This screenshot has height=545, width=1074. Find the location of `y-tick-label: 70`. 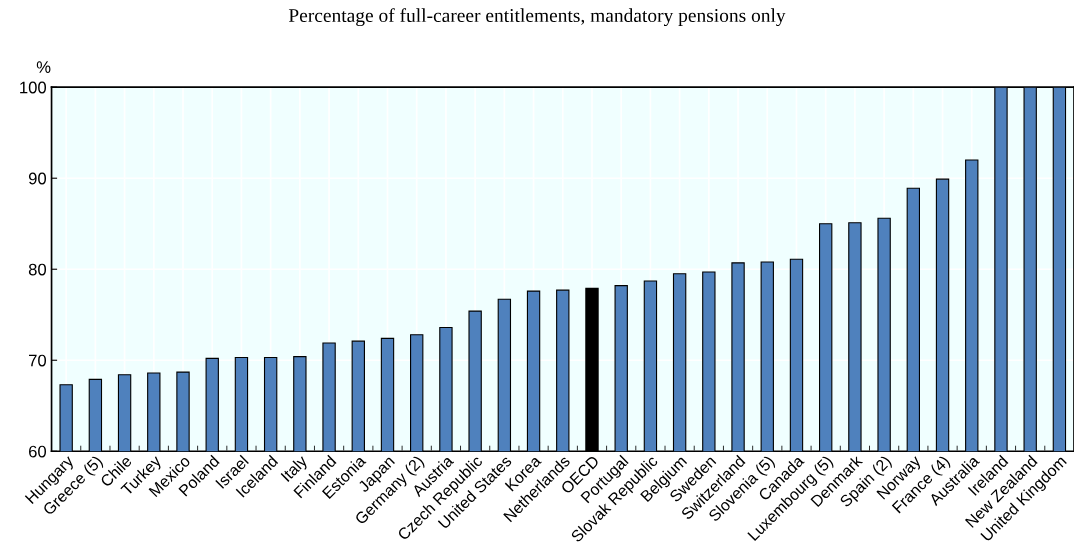

y-tick-label: 70 is located at coordinates (38, 360).